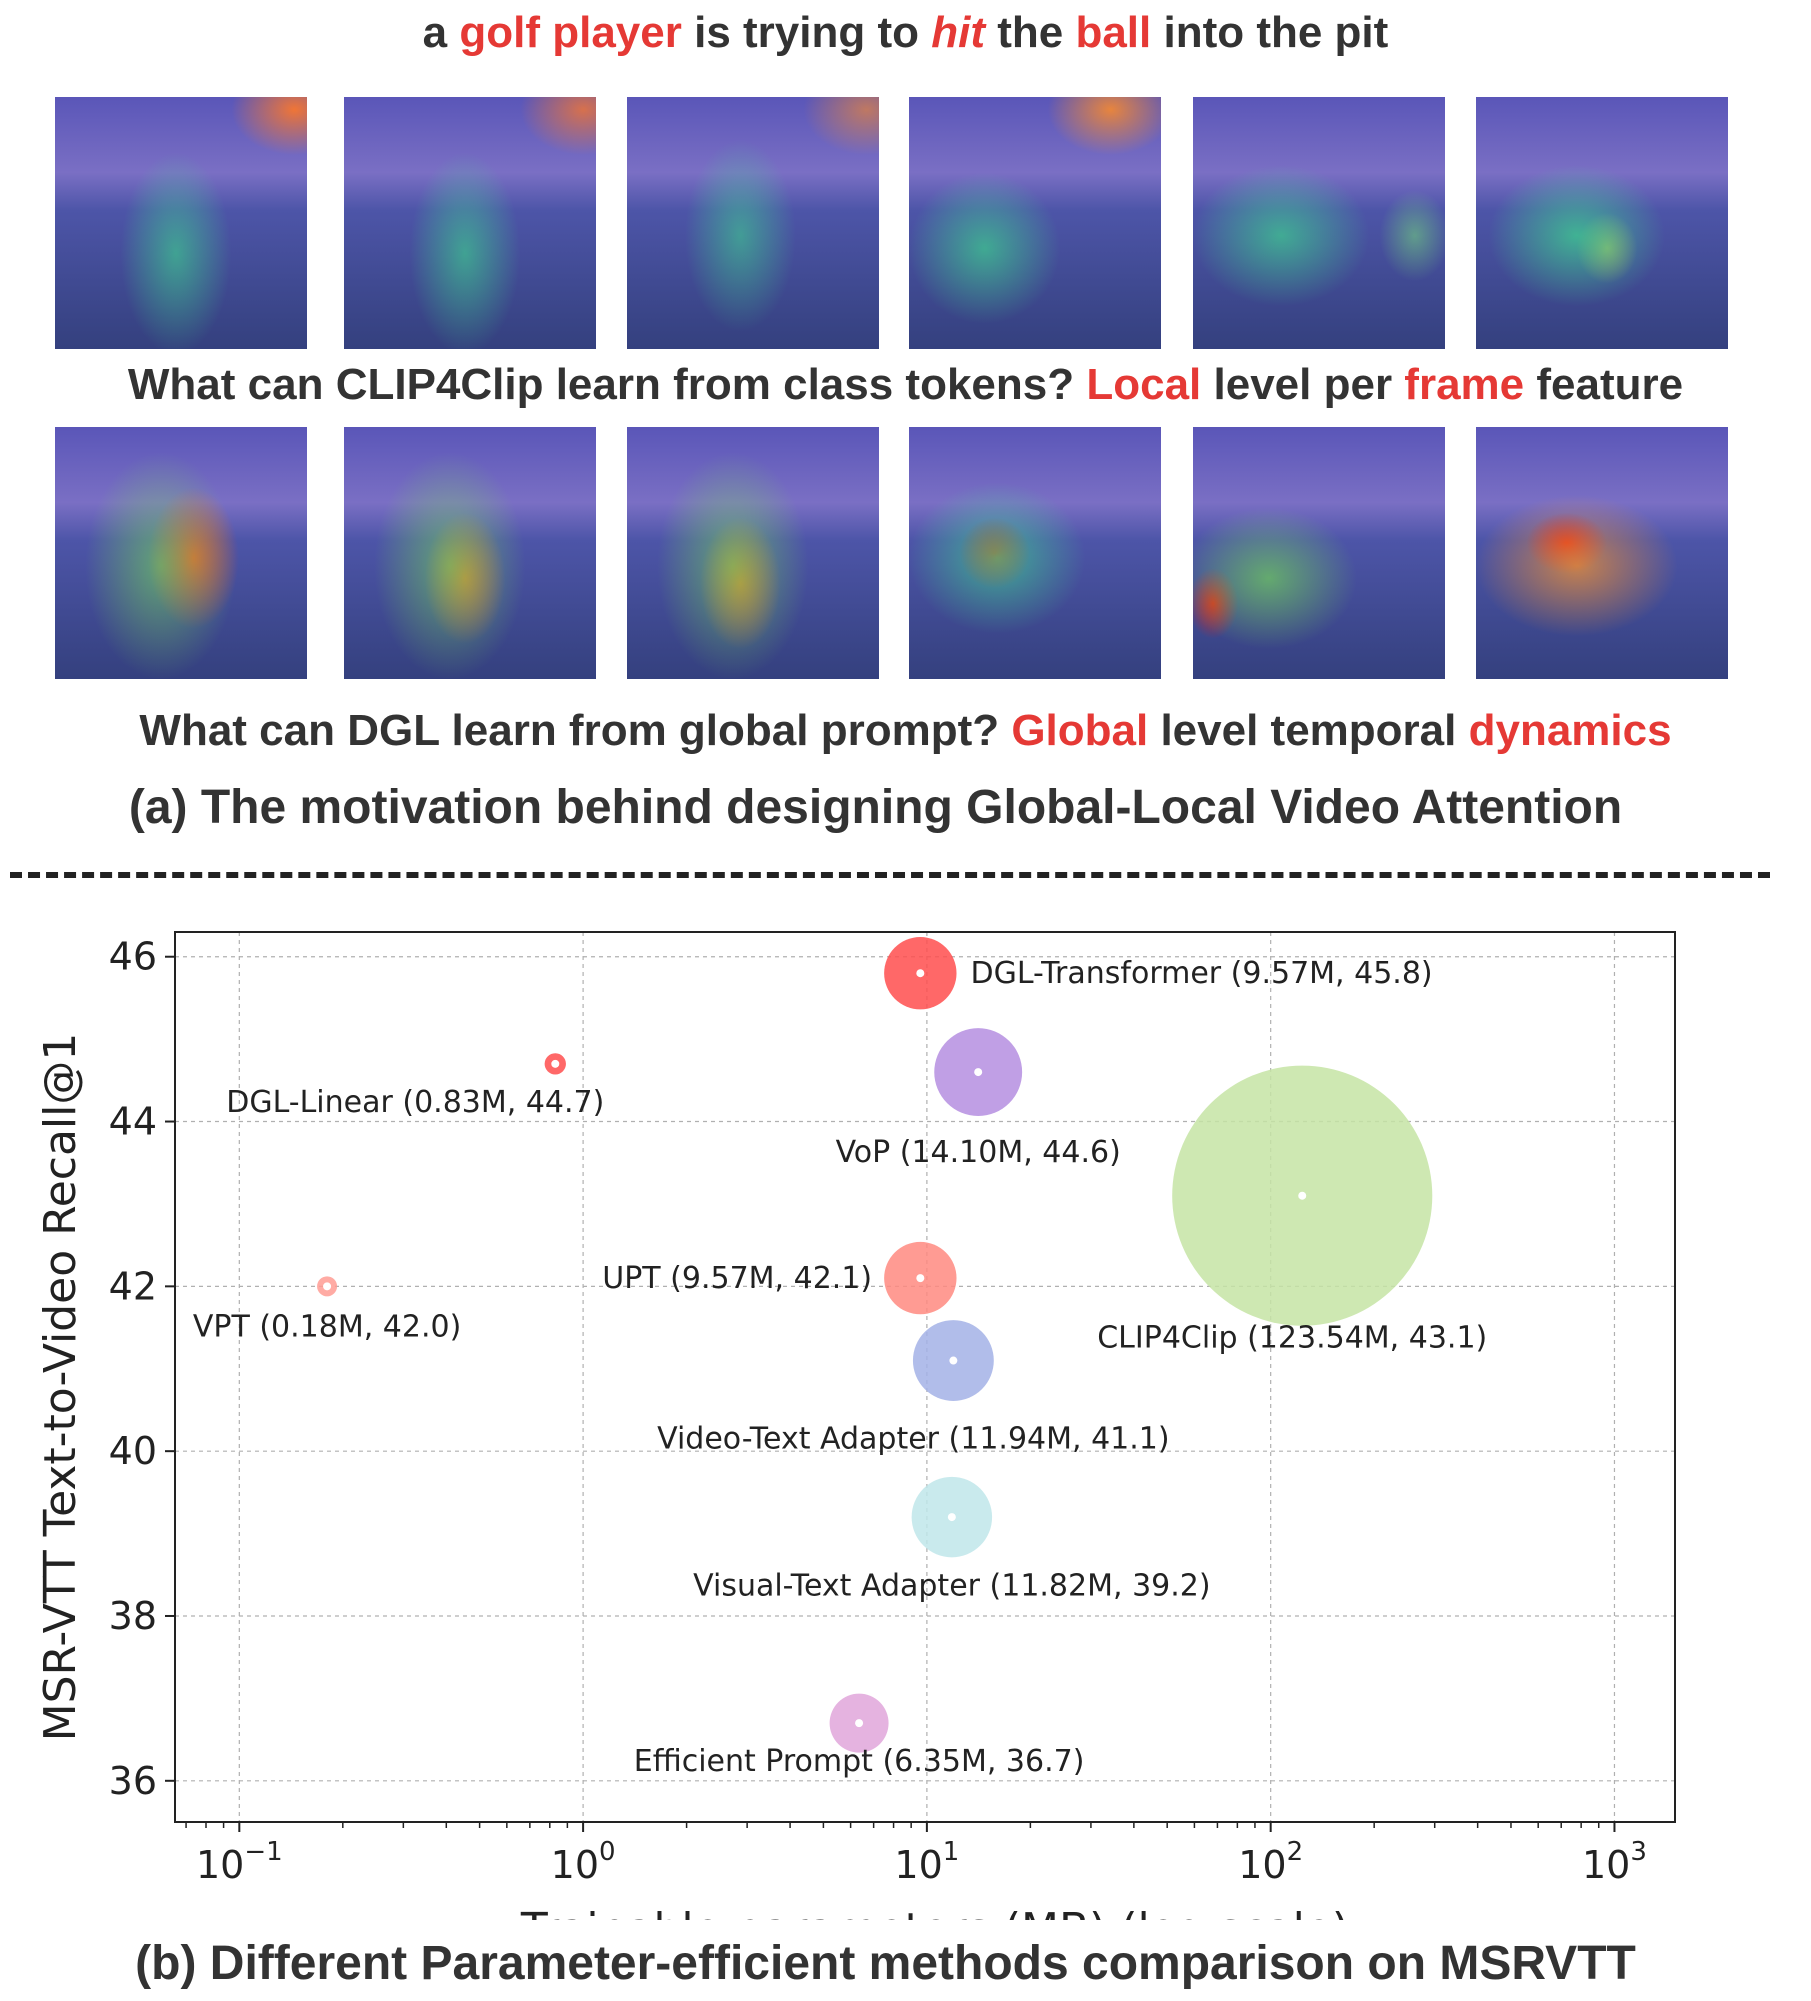  What do you see at coordinates (1113, 32) in the screenshot?
I see `top-sentence-highlight-ball: ball` at bounding box center [1113, 32].